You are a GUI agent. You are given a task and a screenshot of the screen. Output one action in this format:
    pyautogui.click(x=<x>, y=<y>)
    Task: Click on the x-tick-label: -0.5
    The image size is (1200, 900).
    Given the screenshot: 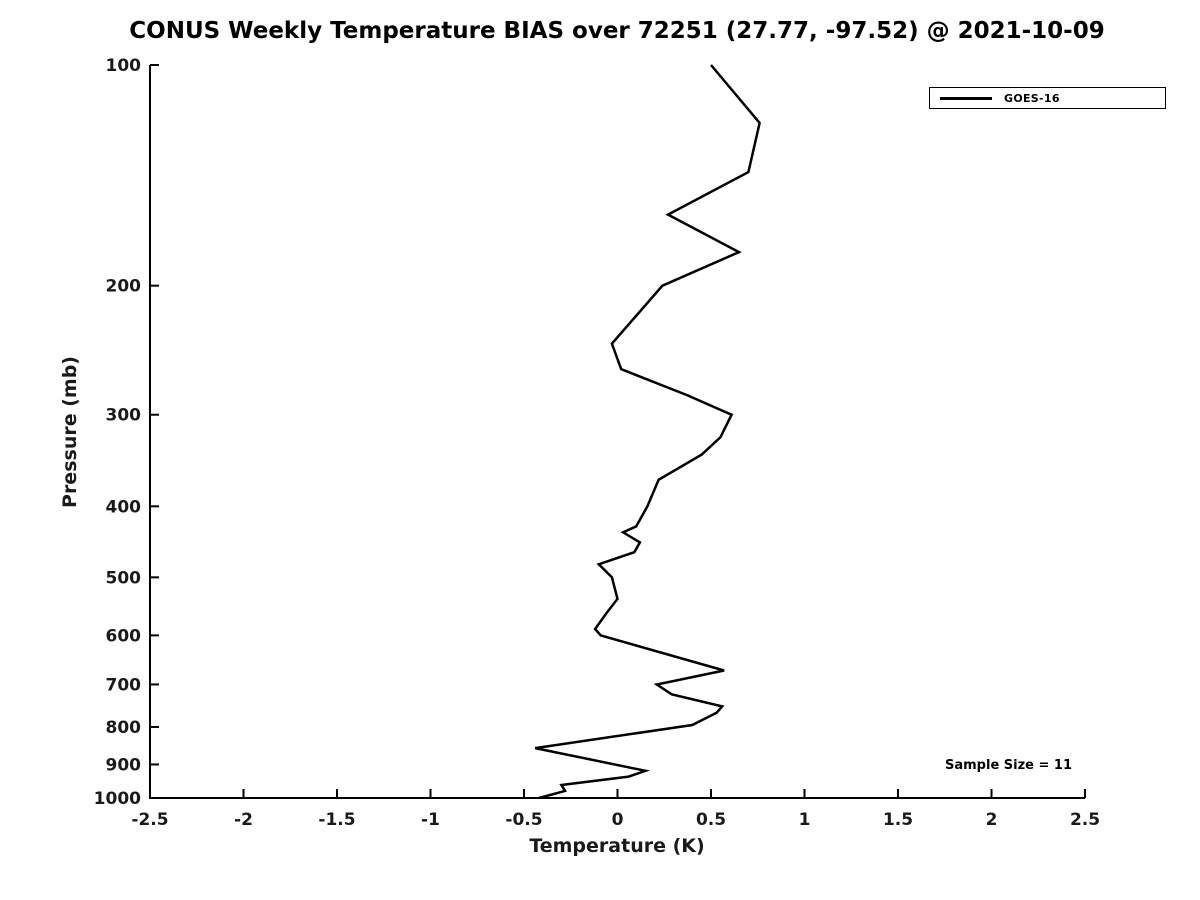 What is the action you would take?
    pyautogui.click(x=523, y=820)
    